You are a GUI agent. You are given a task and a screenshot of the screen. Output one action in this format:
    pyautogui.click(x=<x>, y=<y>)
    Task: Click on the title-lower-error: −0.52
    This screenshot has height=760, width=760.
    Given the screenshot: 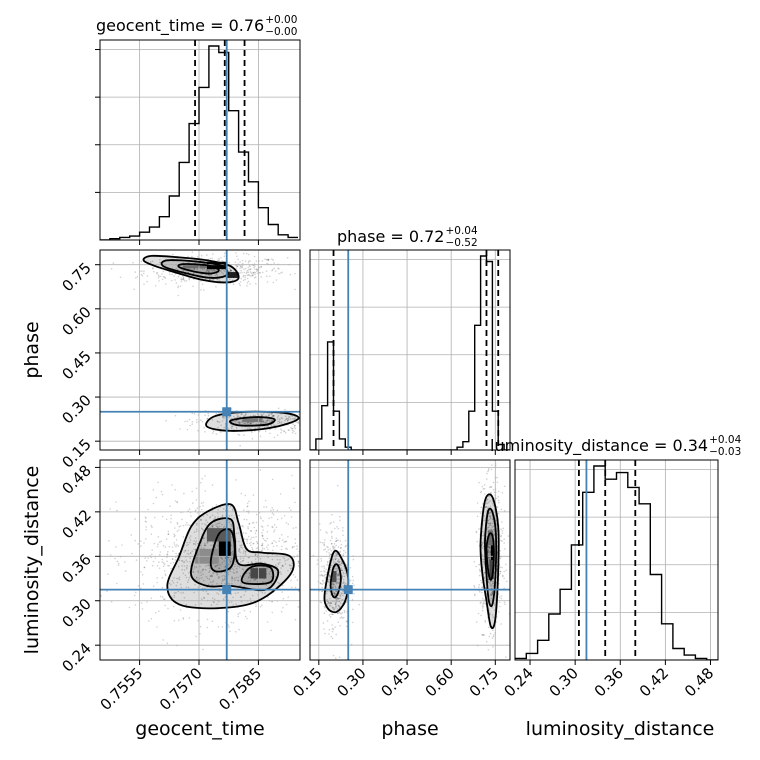 What is the action you would take?
    pyautogui.click(x=461, y=243)
    